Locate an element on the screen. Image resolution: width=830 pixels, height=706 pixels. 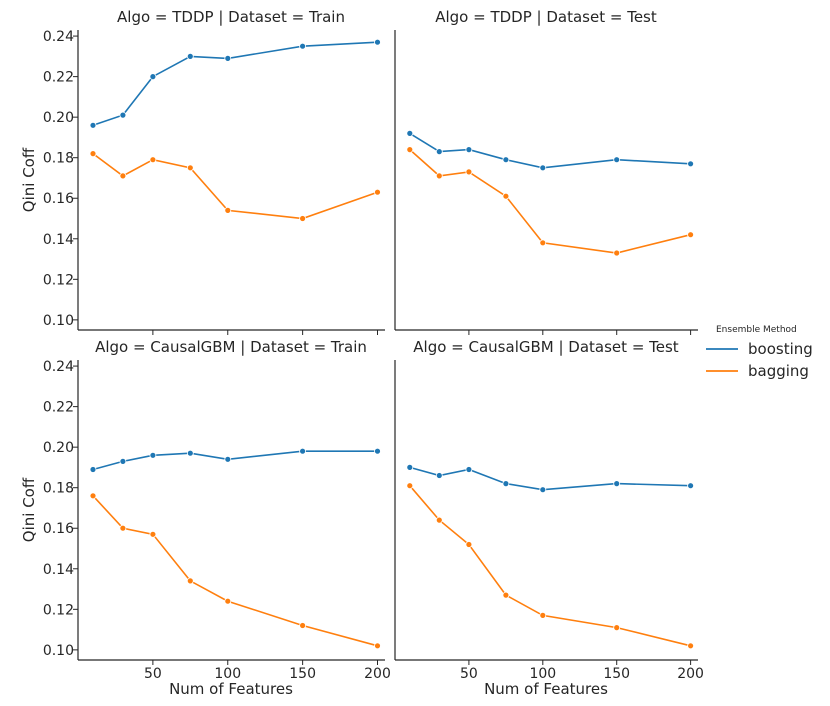
panel-title: Algo = CausalGBM | Dataset = Test is located at coordinates (546, 347).